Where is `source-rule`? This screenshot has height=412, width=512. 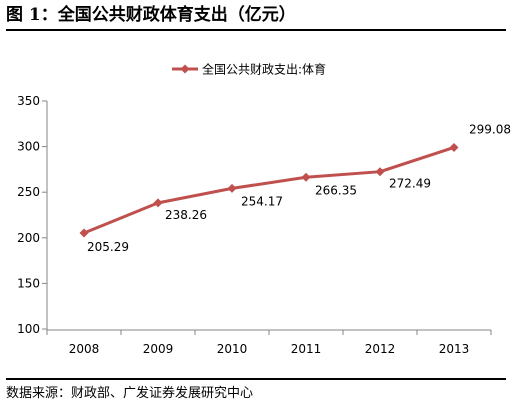 source-rule is located at coordinates (256, 379).